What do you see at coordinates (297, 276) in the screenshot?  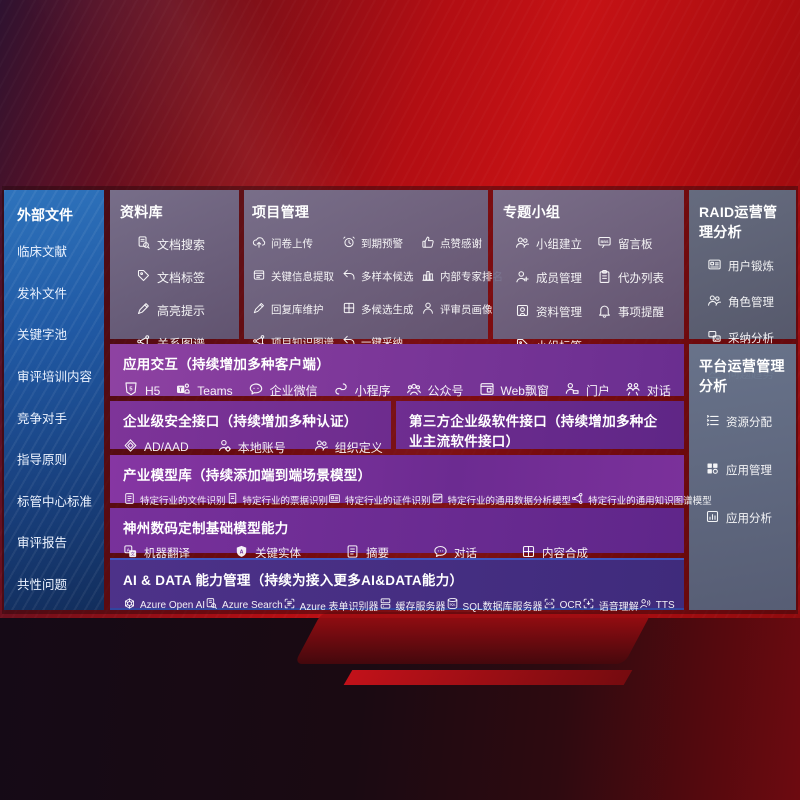 I see `feature-item: 关键信息提取` at bounding box center [297, 276].